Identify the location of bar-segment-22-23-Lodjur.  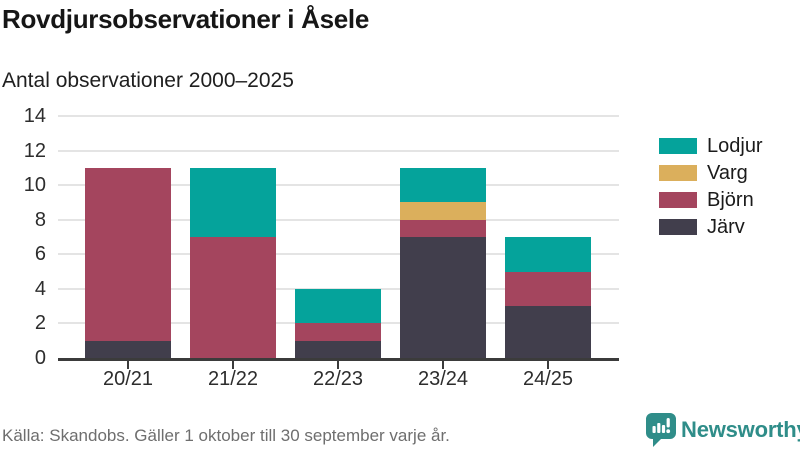
(338, 306).